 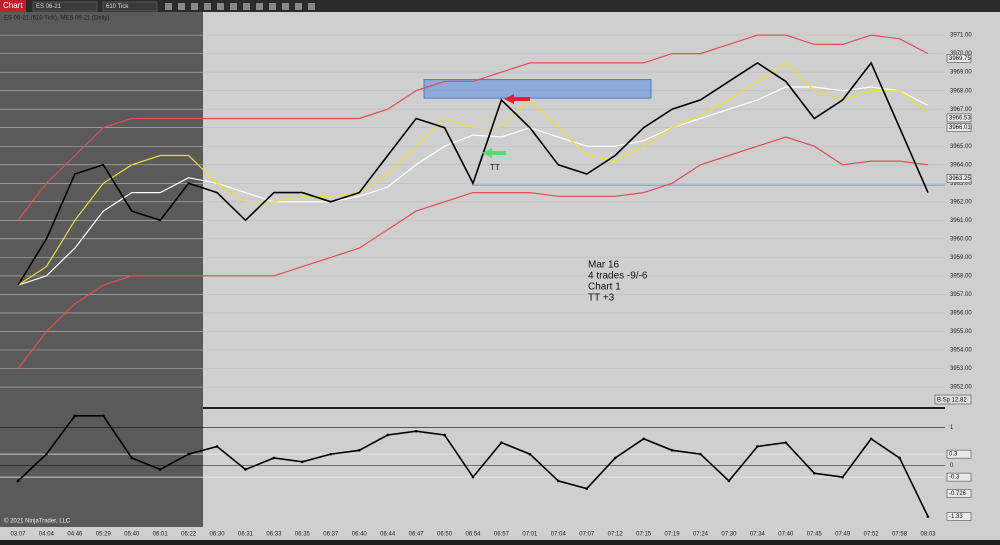 I want to click on y-tick-label: 3955.00, so click(x=961, y=332).